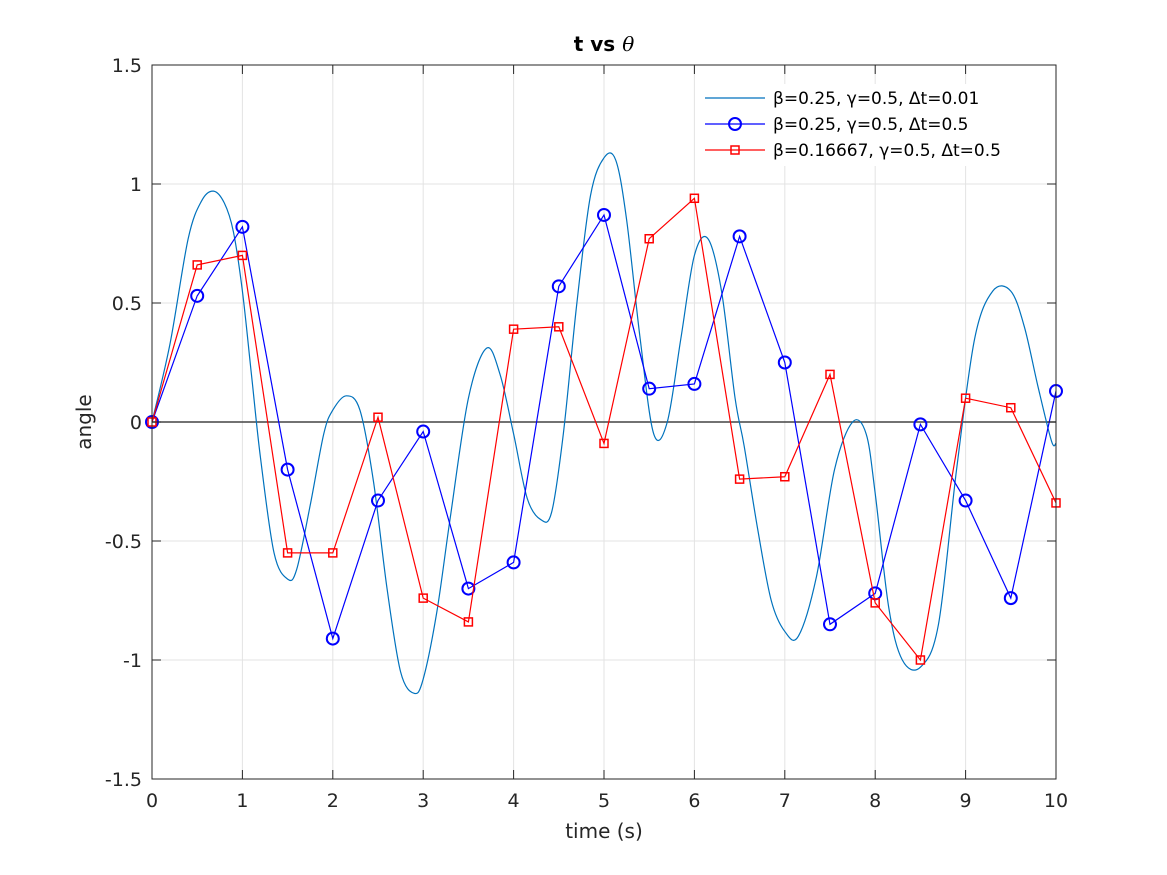 This screenshot has width=1167, height=875. I want to click on chart-title: t vs θ, so click(604, 44).